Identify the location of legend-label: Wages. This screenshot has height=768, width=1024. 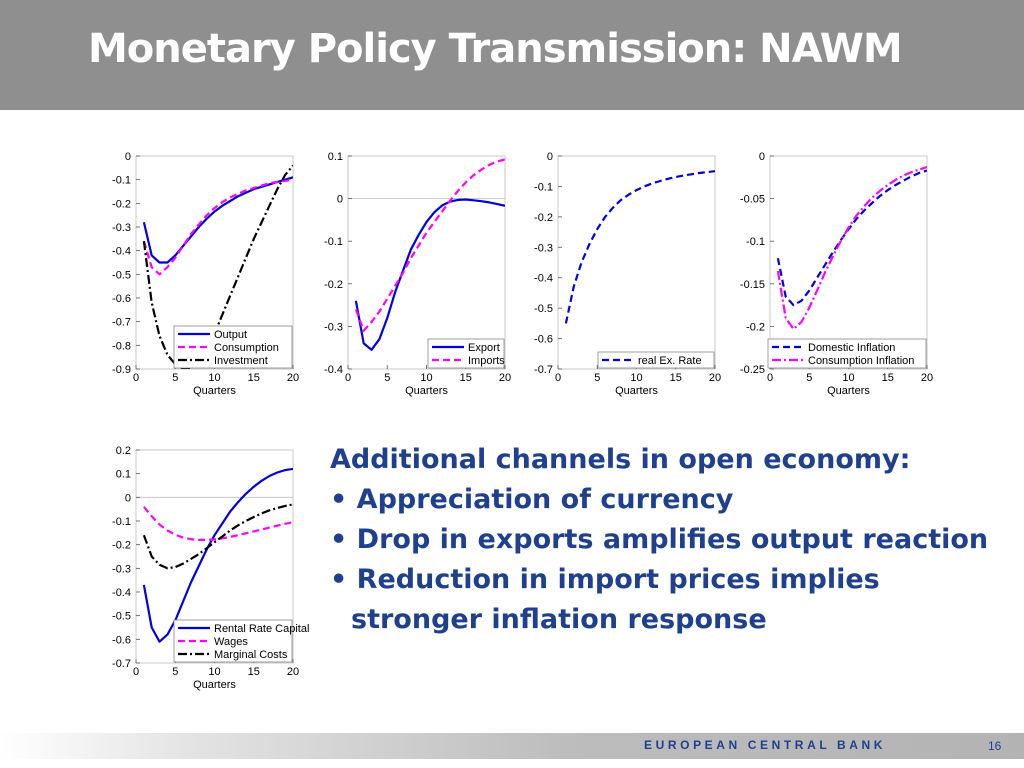
(231, 642).